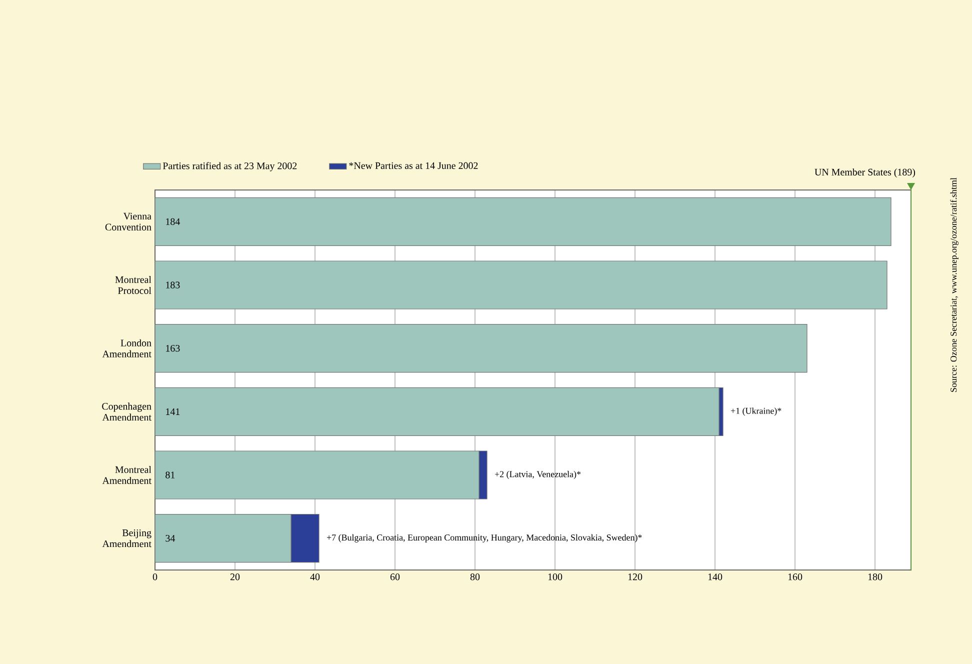 The height and width of the screenshot is (664, 972). Describe the element at coordinates (171, 538) in the screenshot. I see `data-label: 34` at that location.